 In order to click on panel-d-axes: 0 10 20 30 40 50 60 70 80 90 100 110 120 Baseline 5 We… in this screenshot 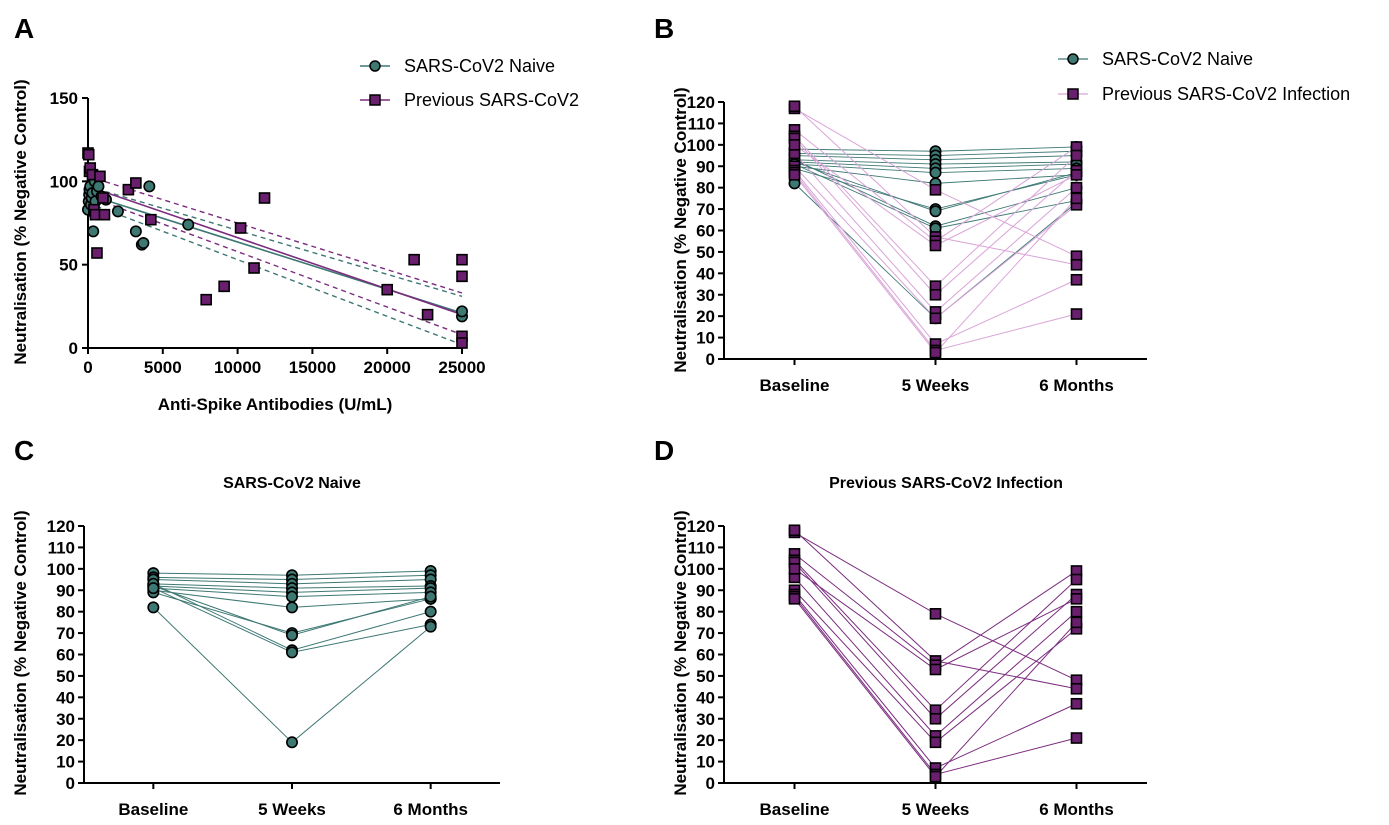, I will do `click(917, 668)`.